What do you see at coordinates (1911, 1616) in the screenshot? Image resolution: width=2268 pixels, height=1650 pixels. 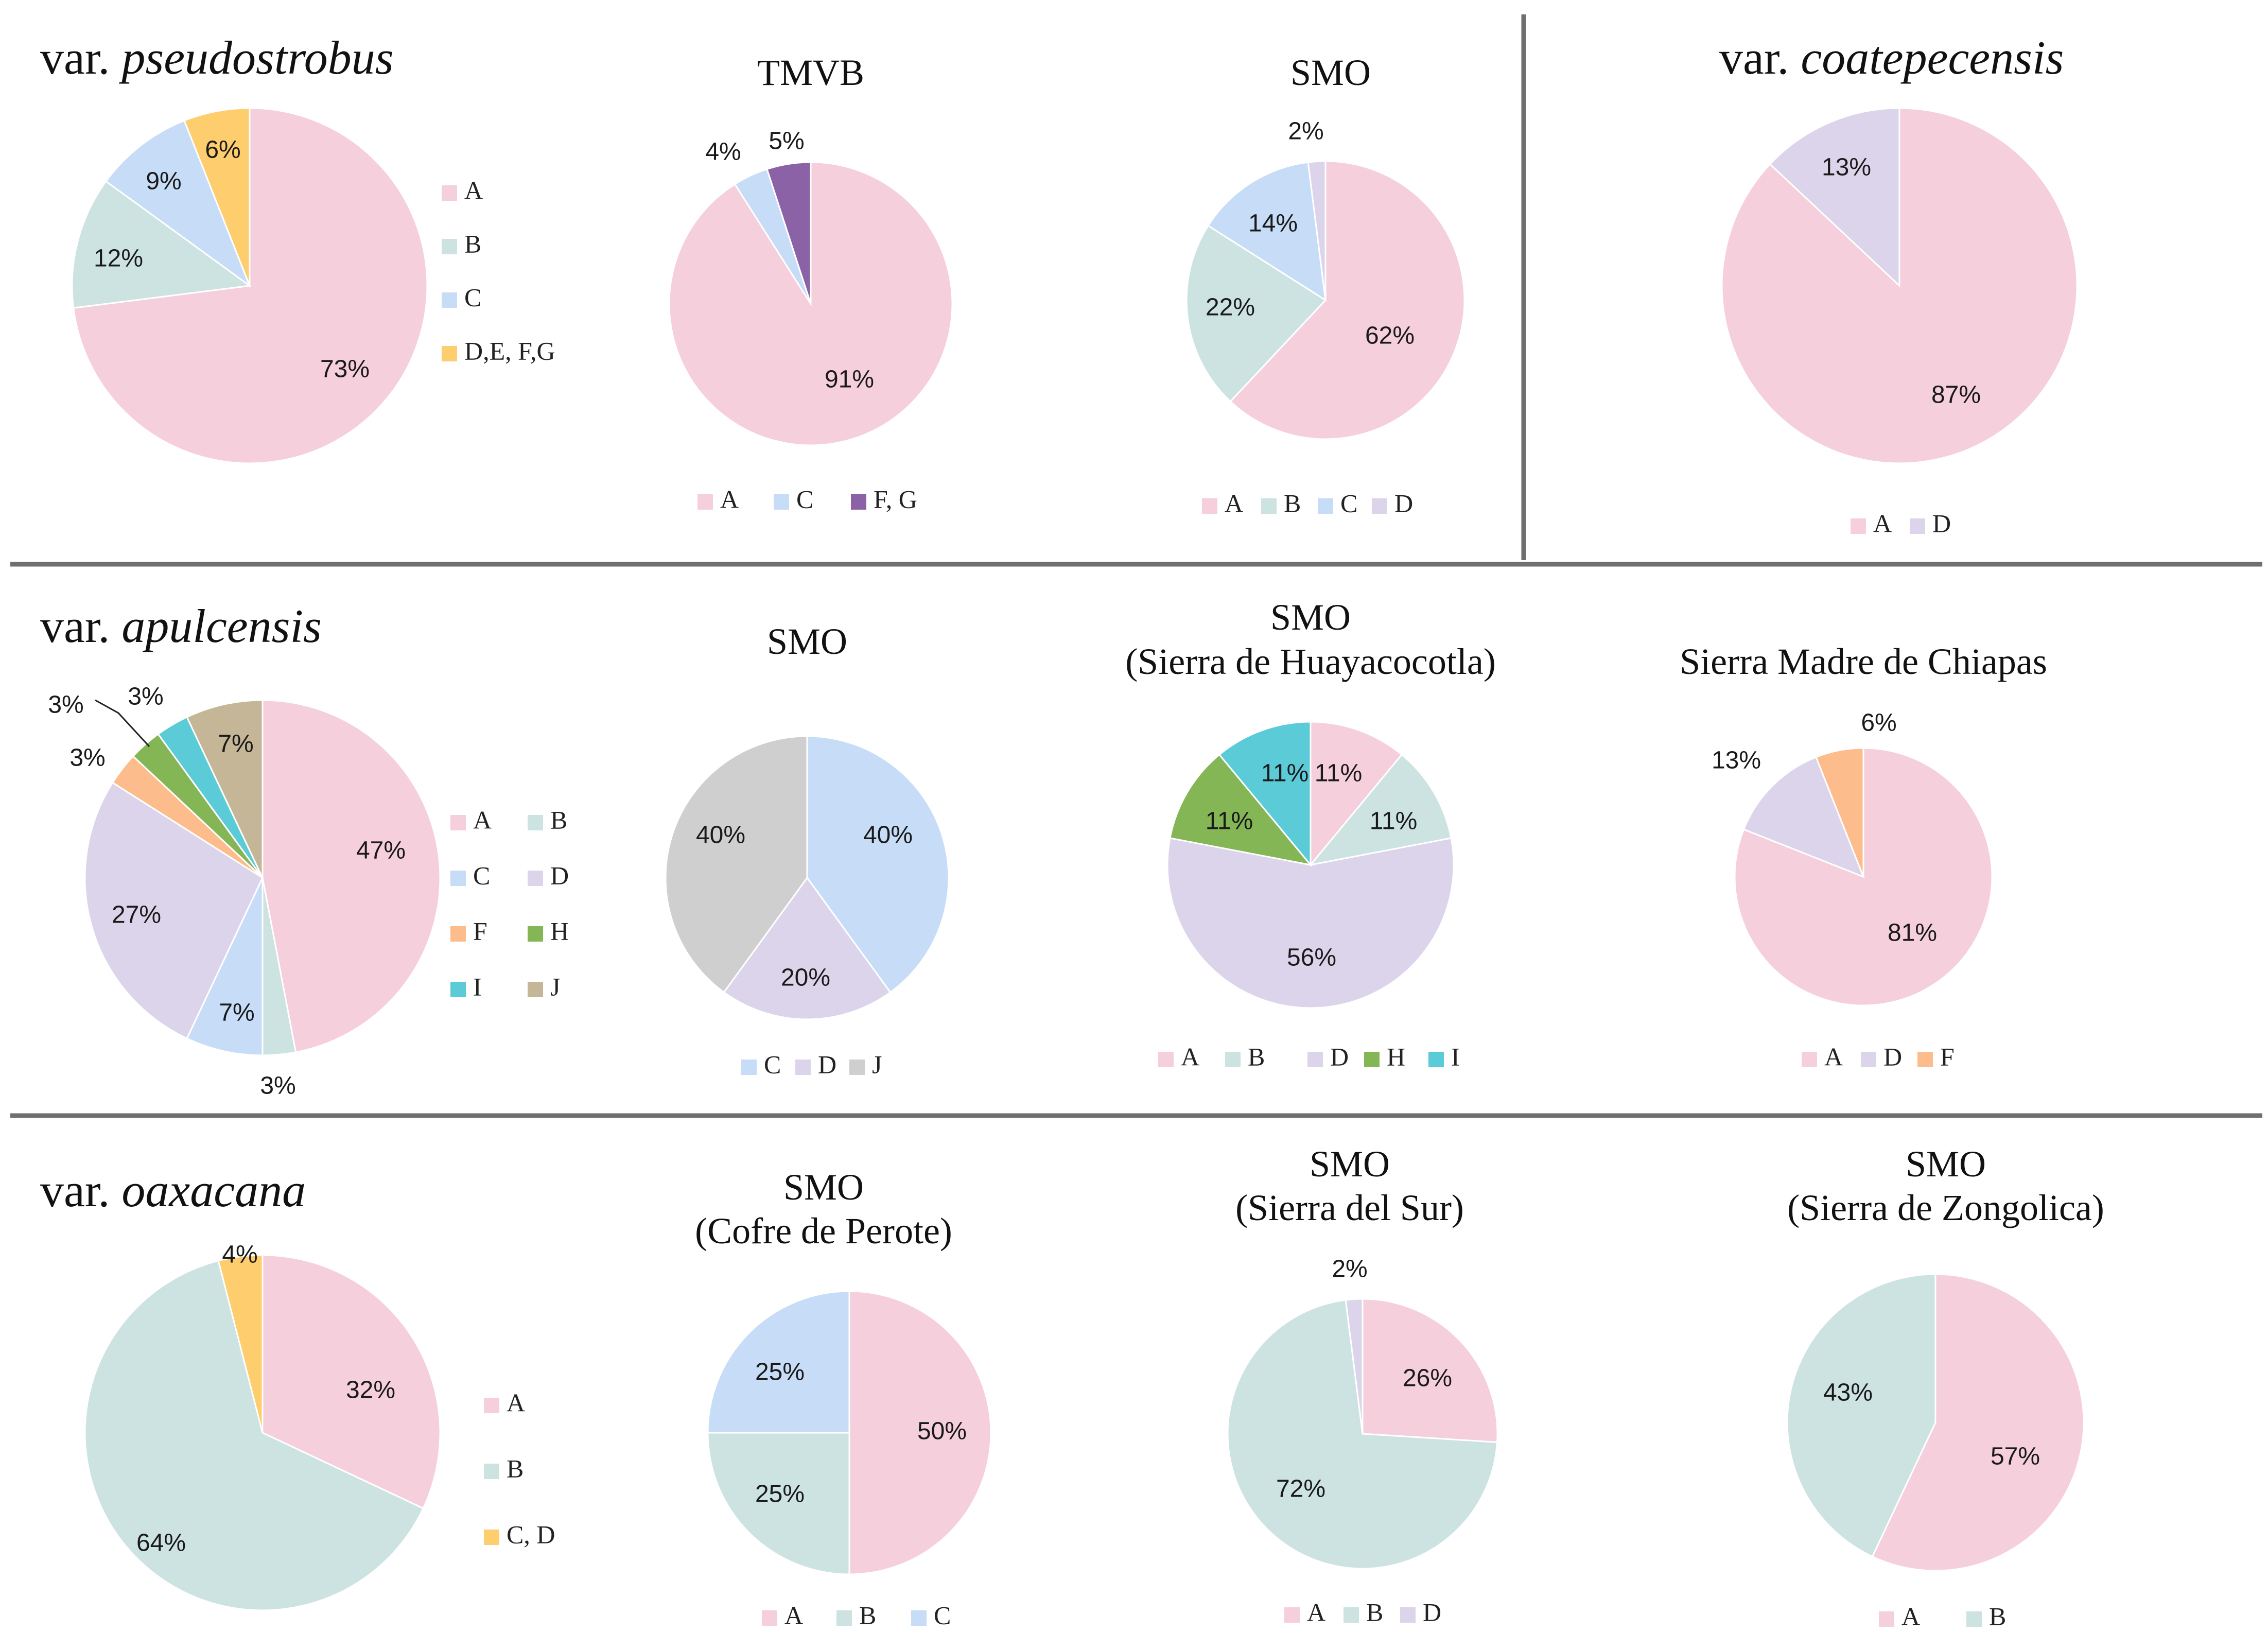 I see `legend-label-zongolica-0: A` at bounding box center [1911, 1616].